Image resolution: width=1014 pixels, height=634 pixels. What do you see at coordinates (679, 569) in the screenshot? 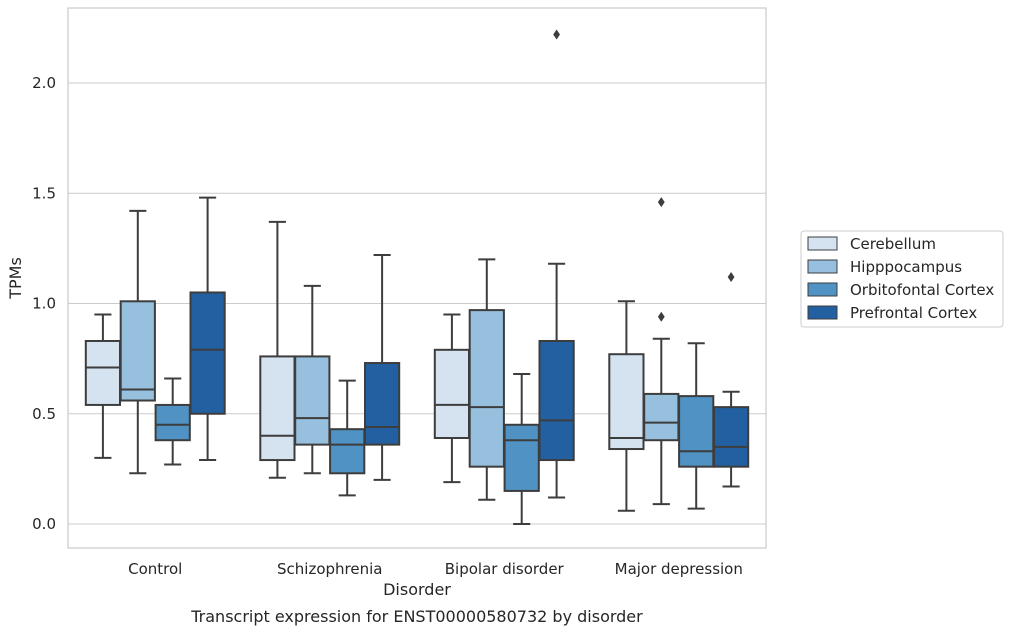
I see `x-tick-label: Major depression` at bounding box center [679, 569].